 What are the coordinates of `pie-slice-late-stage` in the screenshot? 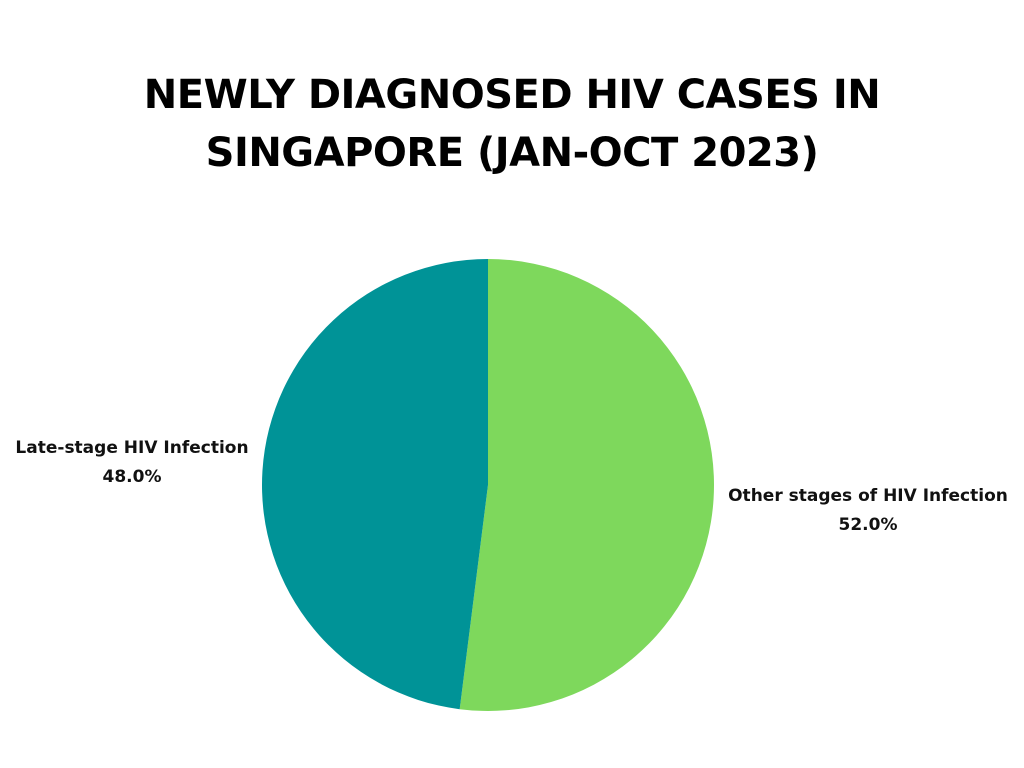 It's located at (374, 484).